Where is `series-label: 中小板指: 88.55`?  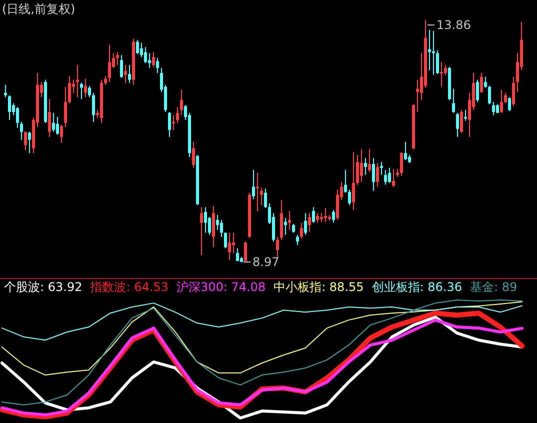 series-label: 中小板指: 88.55 is located at coordinates (319, 287).